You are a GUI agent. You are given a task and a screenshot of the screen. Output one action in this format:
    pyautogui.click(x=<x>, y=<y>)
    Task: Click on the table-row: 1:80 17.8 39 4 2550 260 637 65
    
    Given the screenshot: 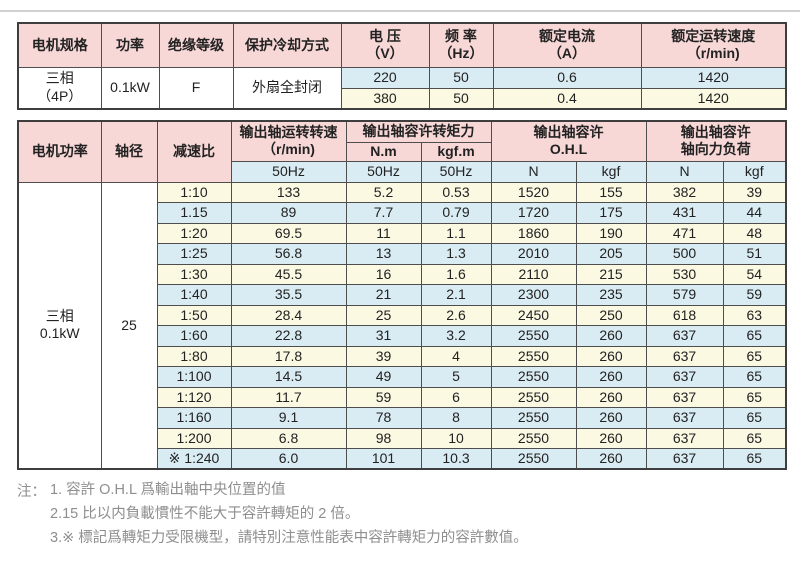 What is the action you would take?
    pyautogui.click(x=402, y=356)
    